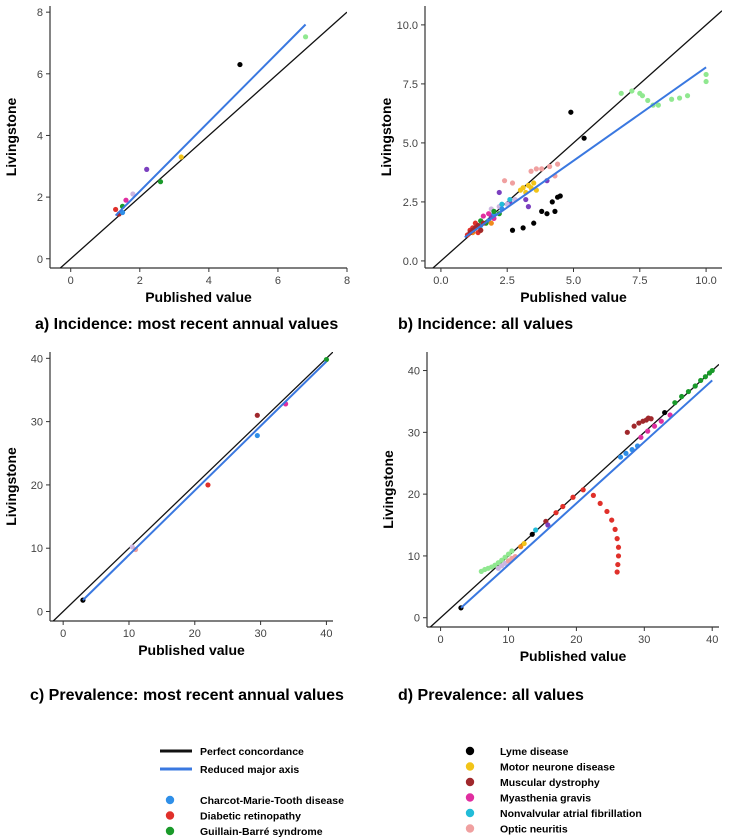 This screenshot has width=731, height=839. What do you see at coordinates (410, 203) in the screenshot?
I see `y-tick-label: 2.5` at bounding box center [410, 203].